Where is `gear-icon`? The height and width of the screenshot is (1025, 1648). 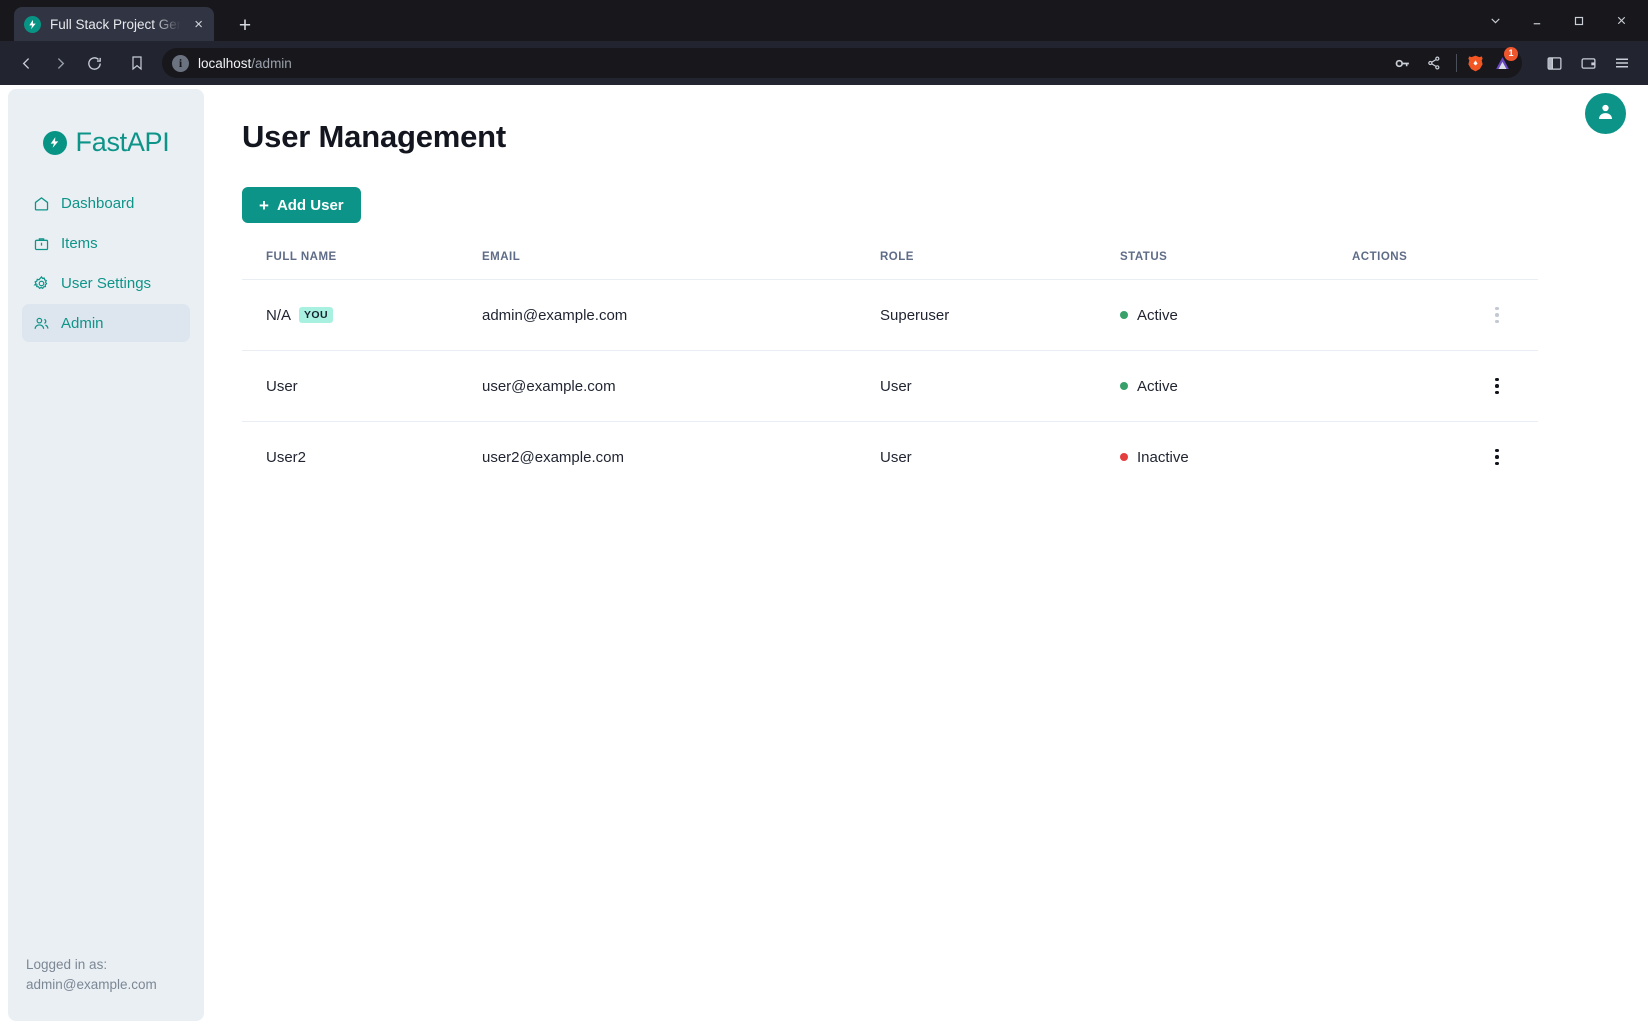
gear-icon is located at coordinates (41, 283).